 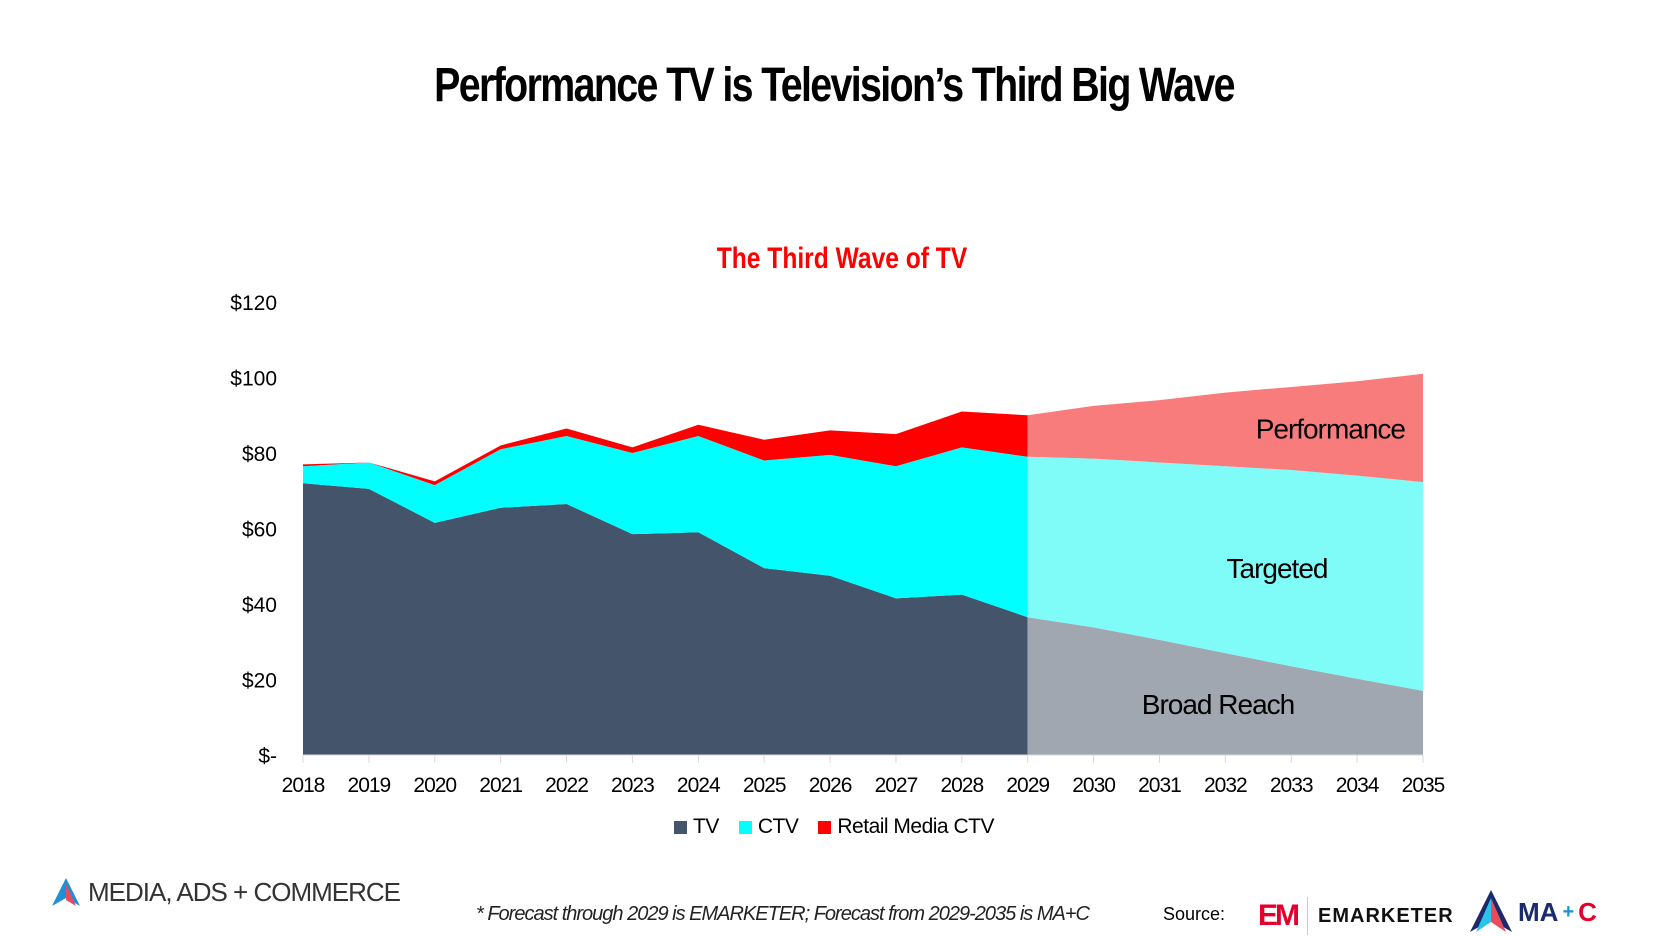 I want to click on x-tick-label: 2020, so click(x=434, y=785).